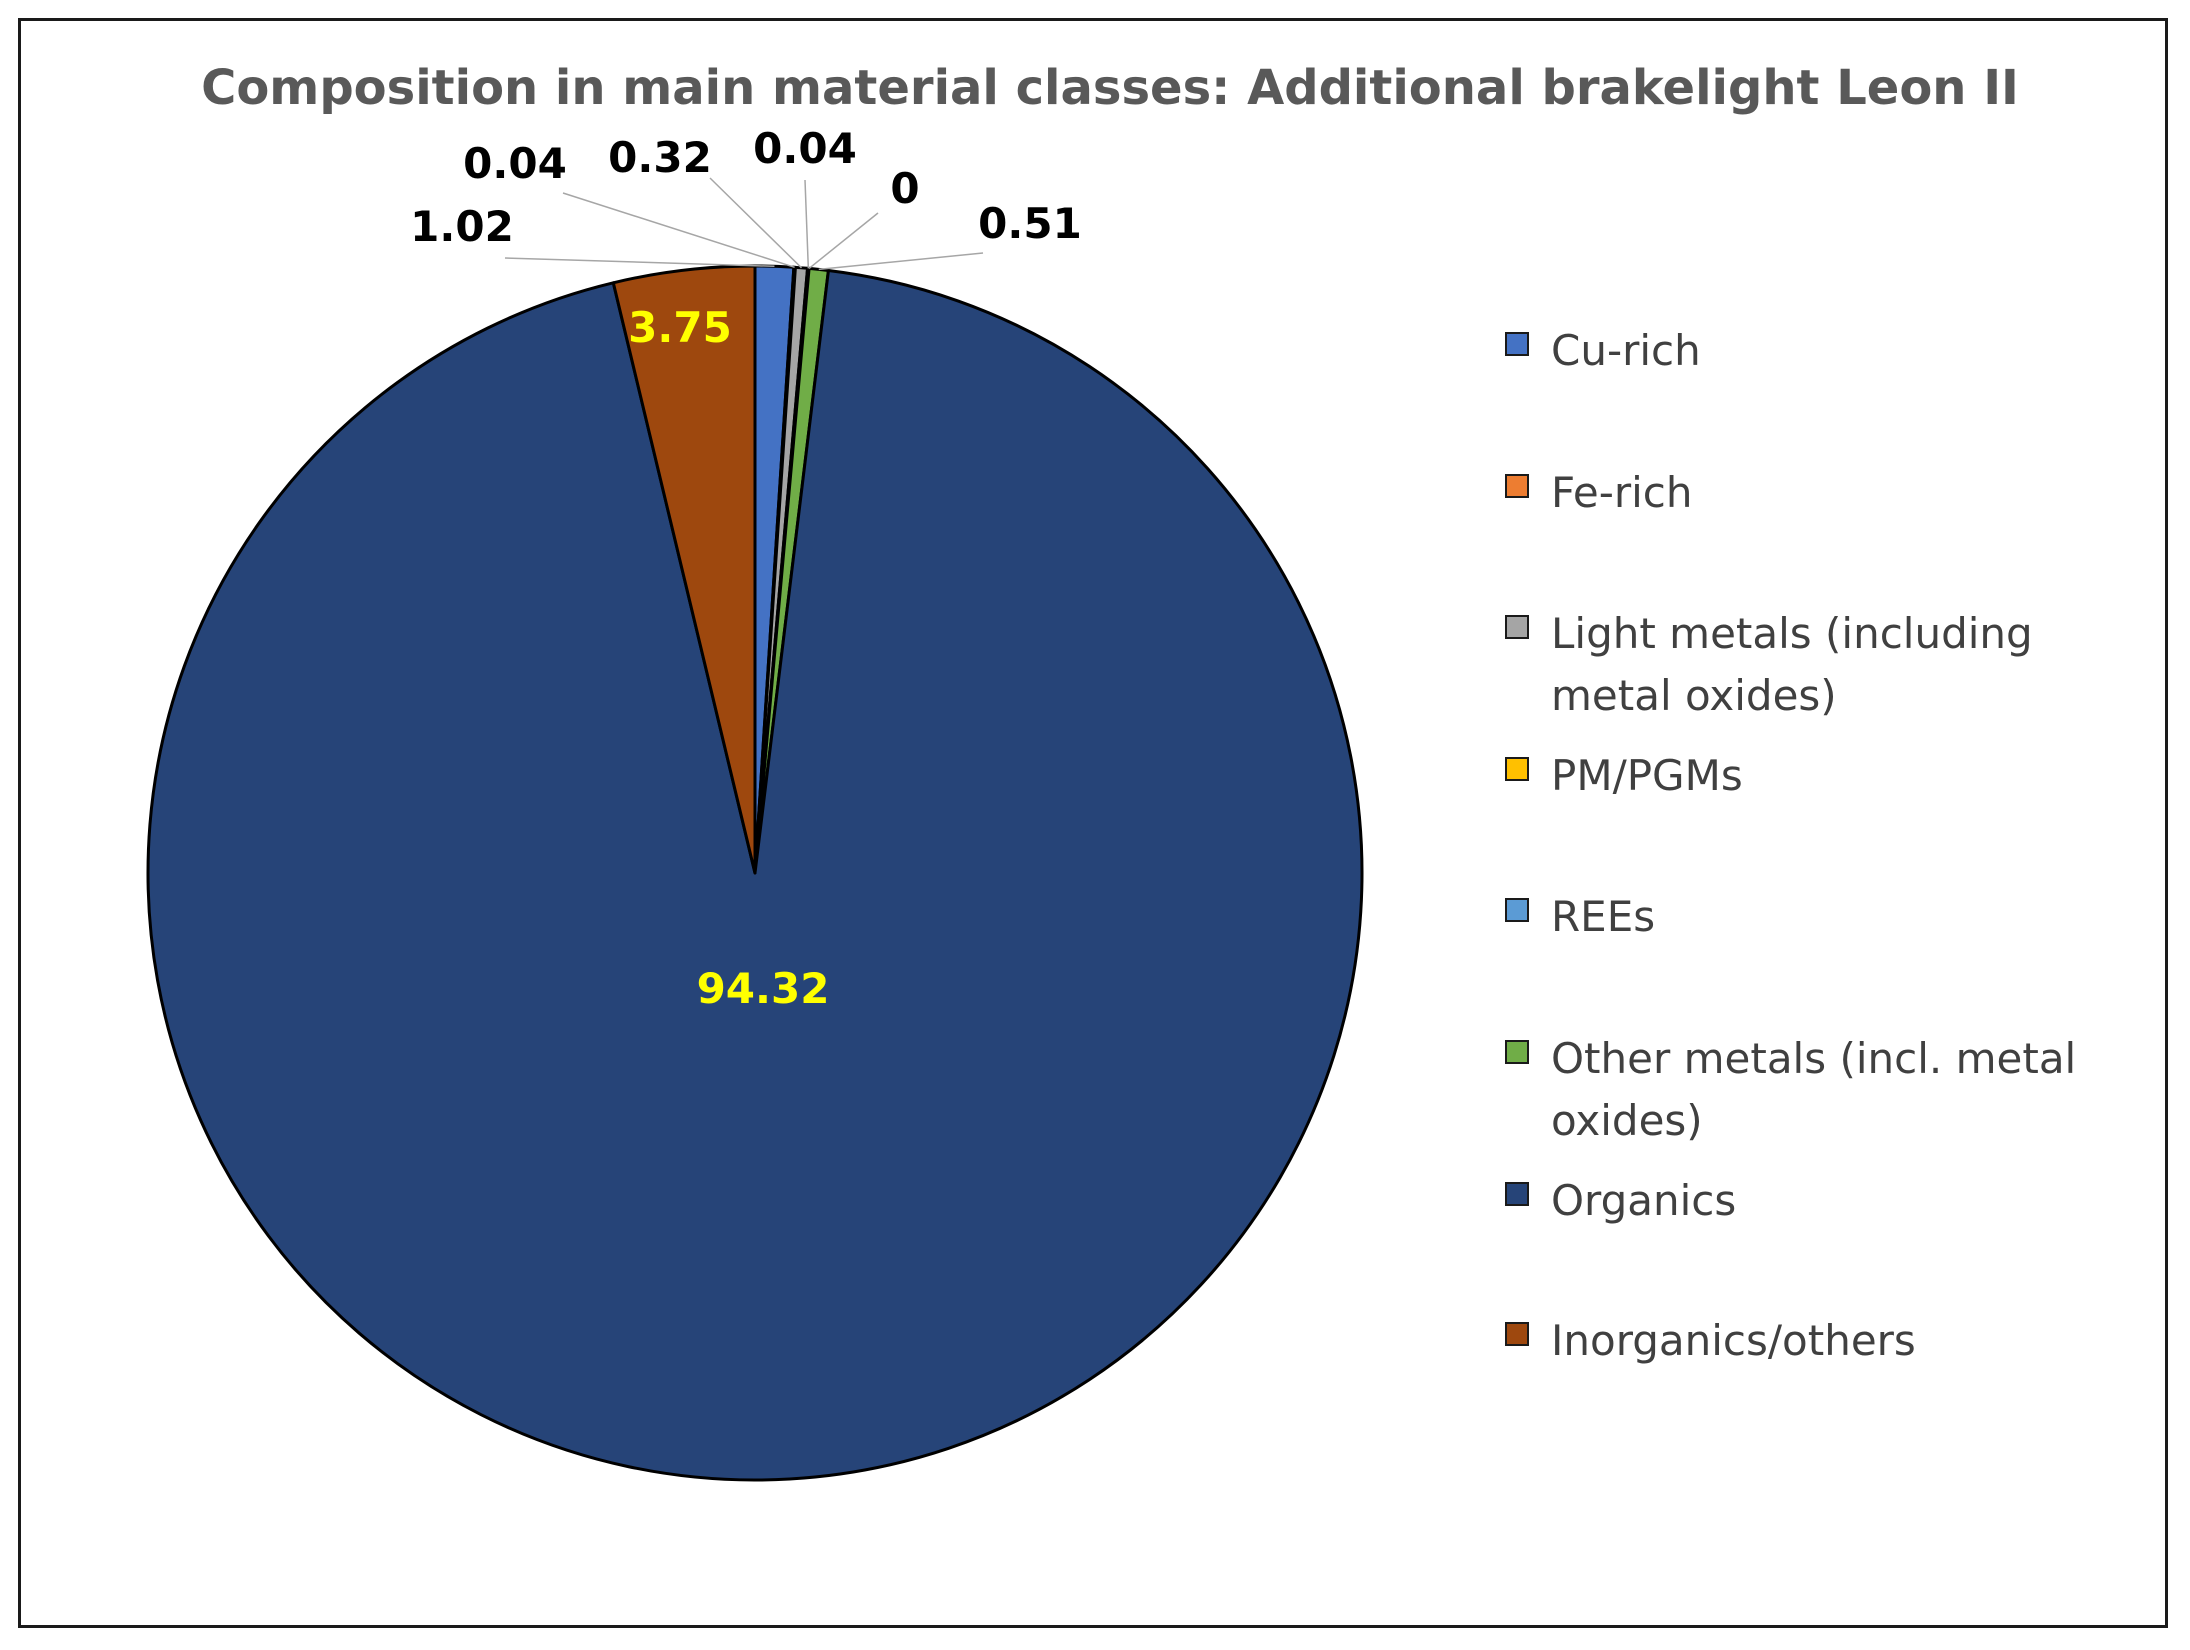 This screenshot has width=2190, height=1650. What do you see at coordinates (1622, 492) in the screenshot?
I see `legend-label: Fe-rich` at bounding box center [1622, 492].